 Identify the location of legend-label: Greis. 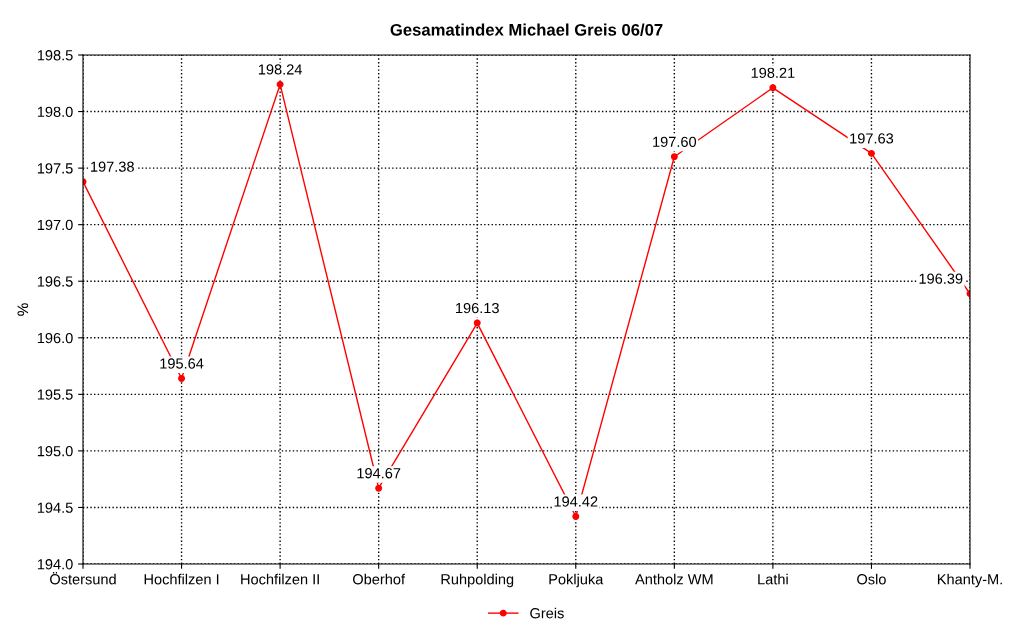
(547, 613).